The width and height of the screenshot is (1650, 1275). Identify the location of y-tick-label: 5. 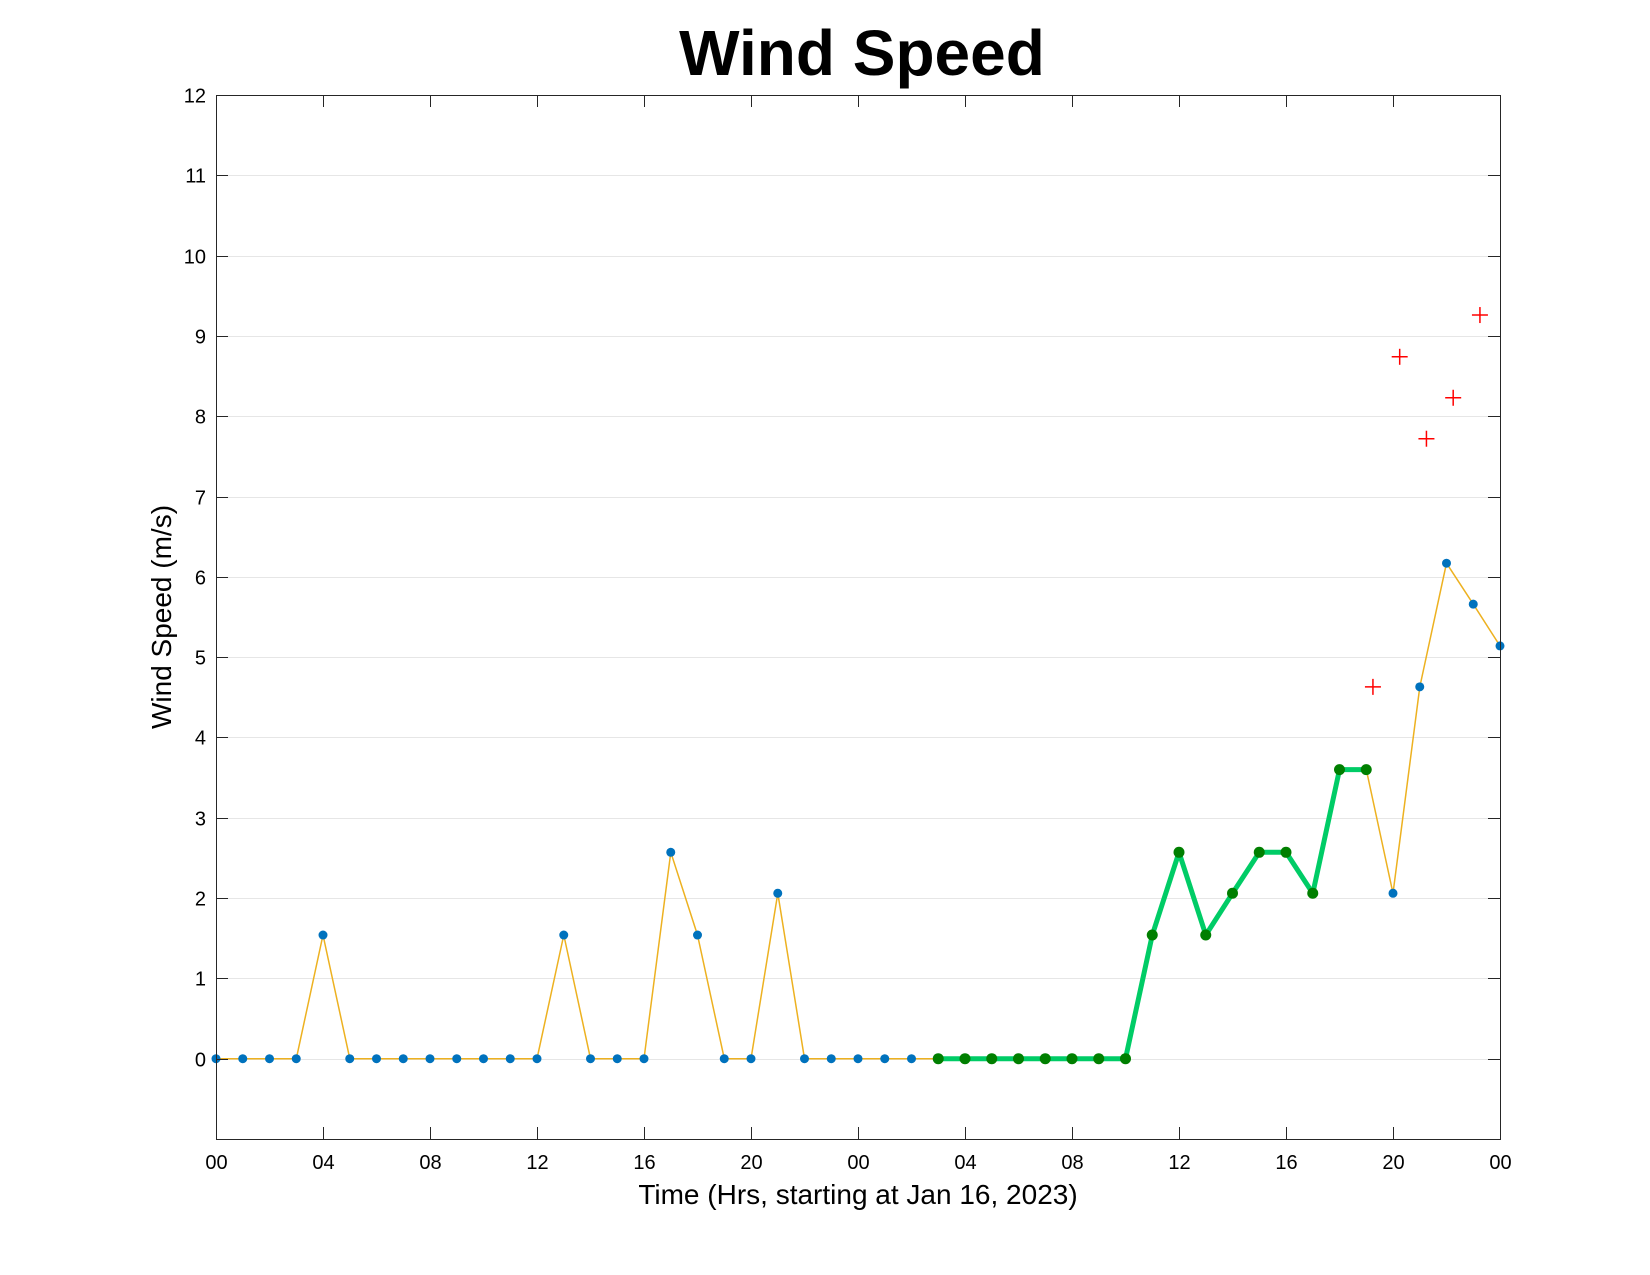
(200, 659).